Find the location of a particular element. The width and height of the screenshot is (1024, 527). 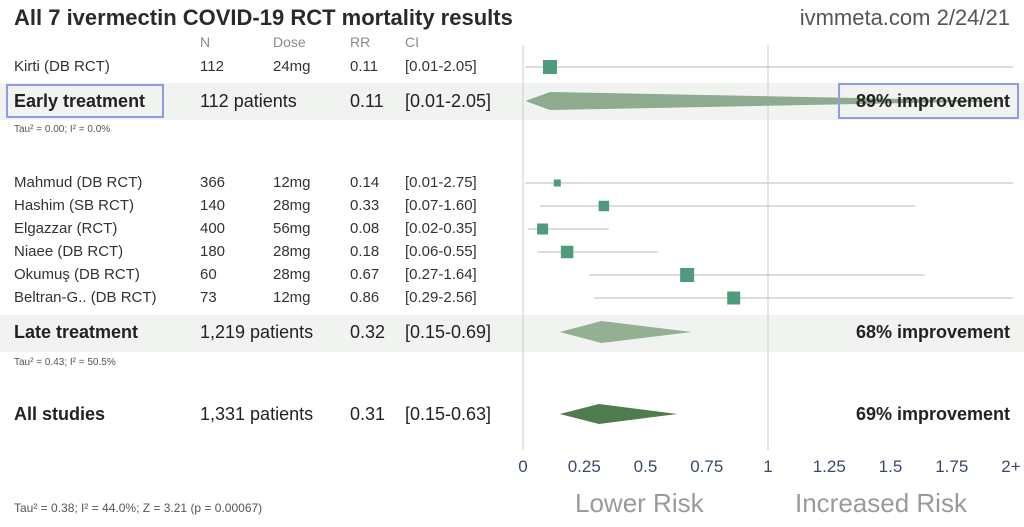

study-rr: 0.11 is located at coordinates (364, 66).